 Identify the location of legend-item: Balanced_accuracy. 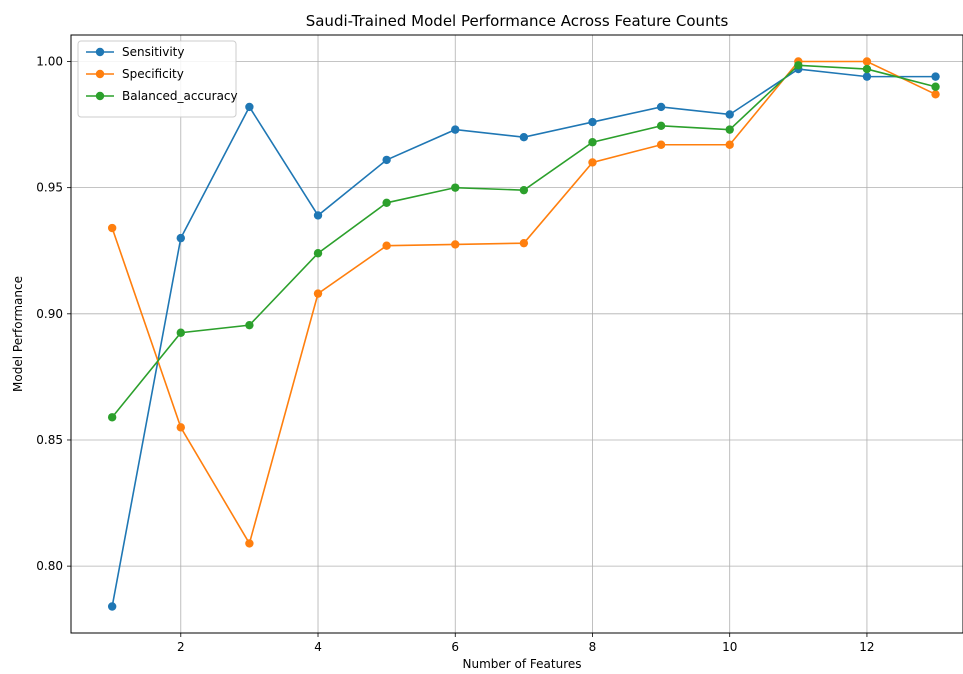
(162, 96).